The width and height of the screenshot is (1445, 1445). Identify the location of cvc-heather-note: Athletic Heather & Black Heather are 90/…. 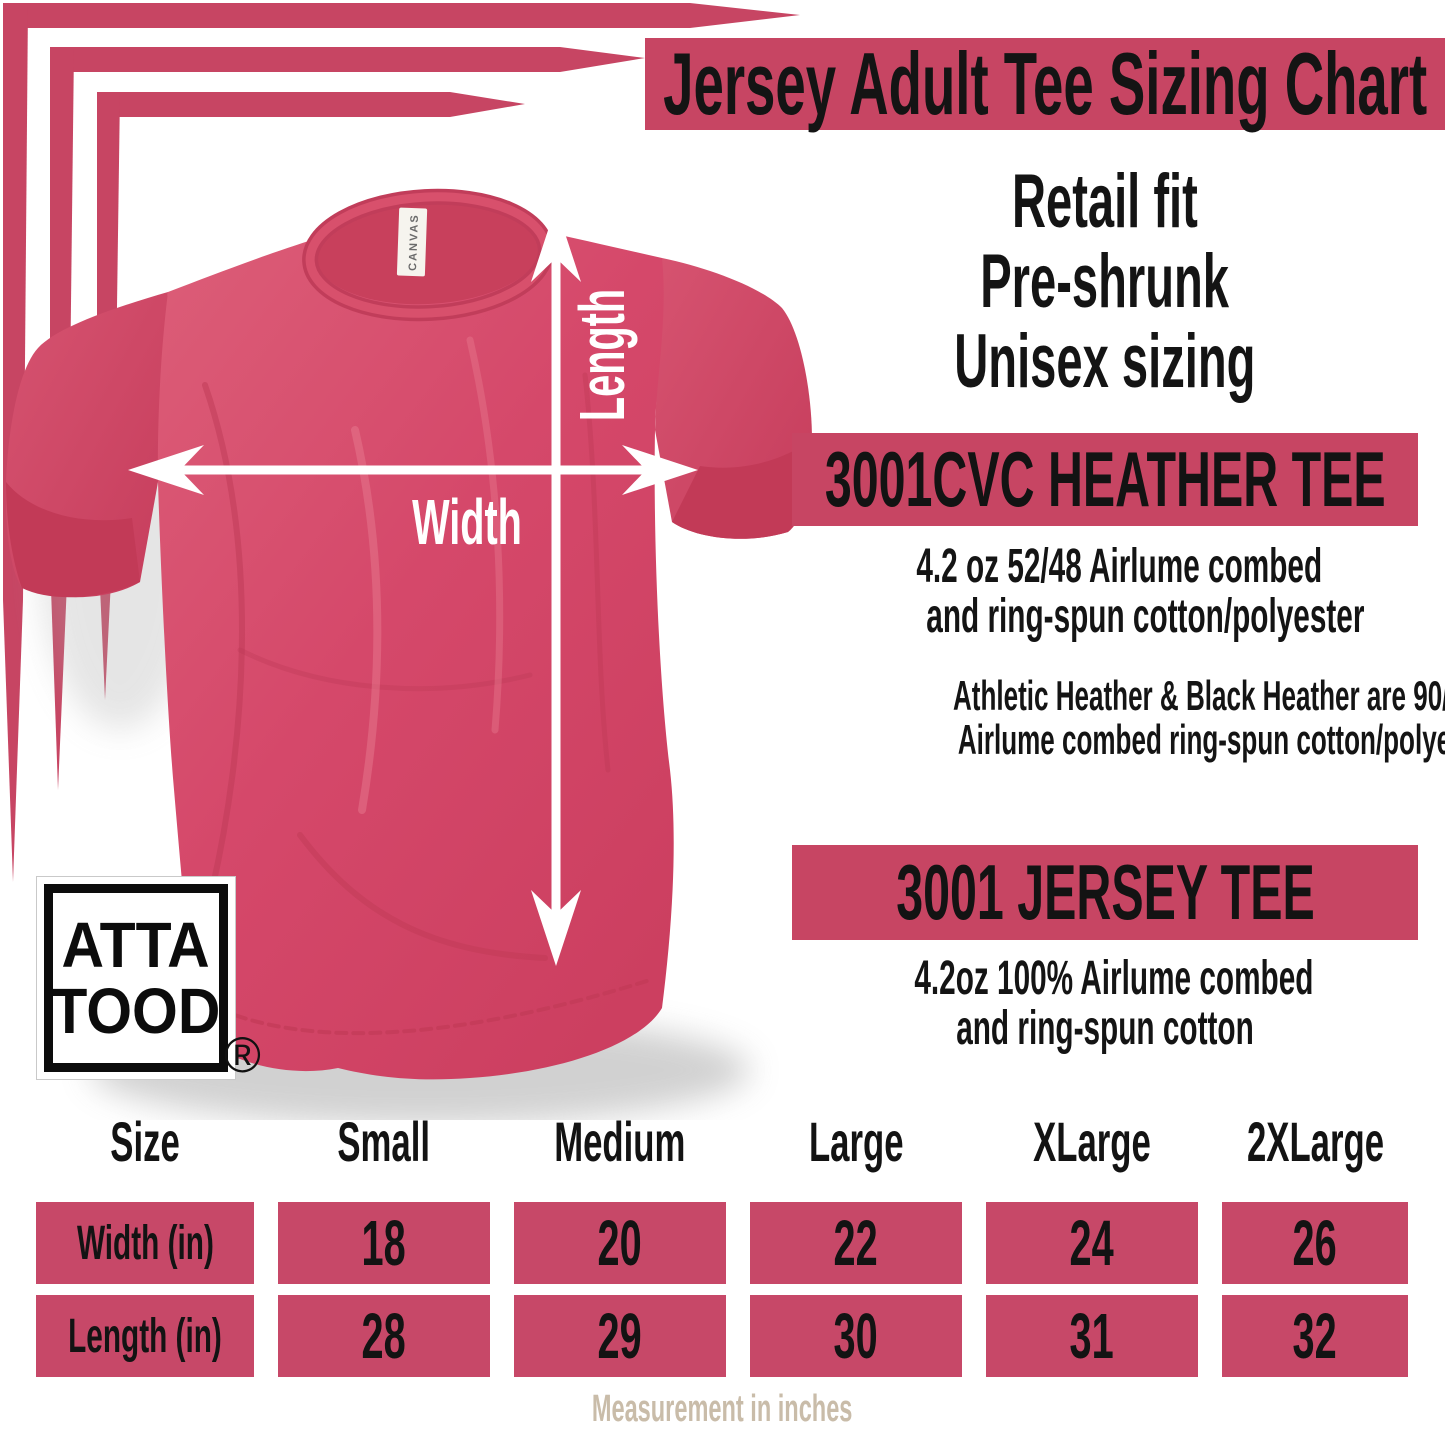
(1199, 717).